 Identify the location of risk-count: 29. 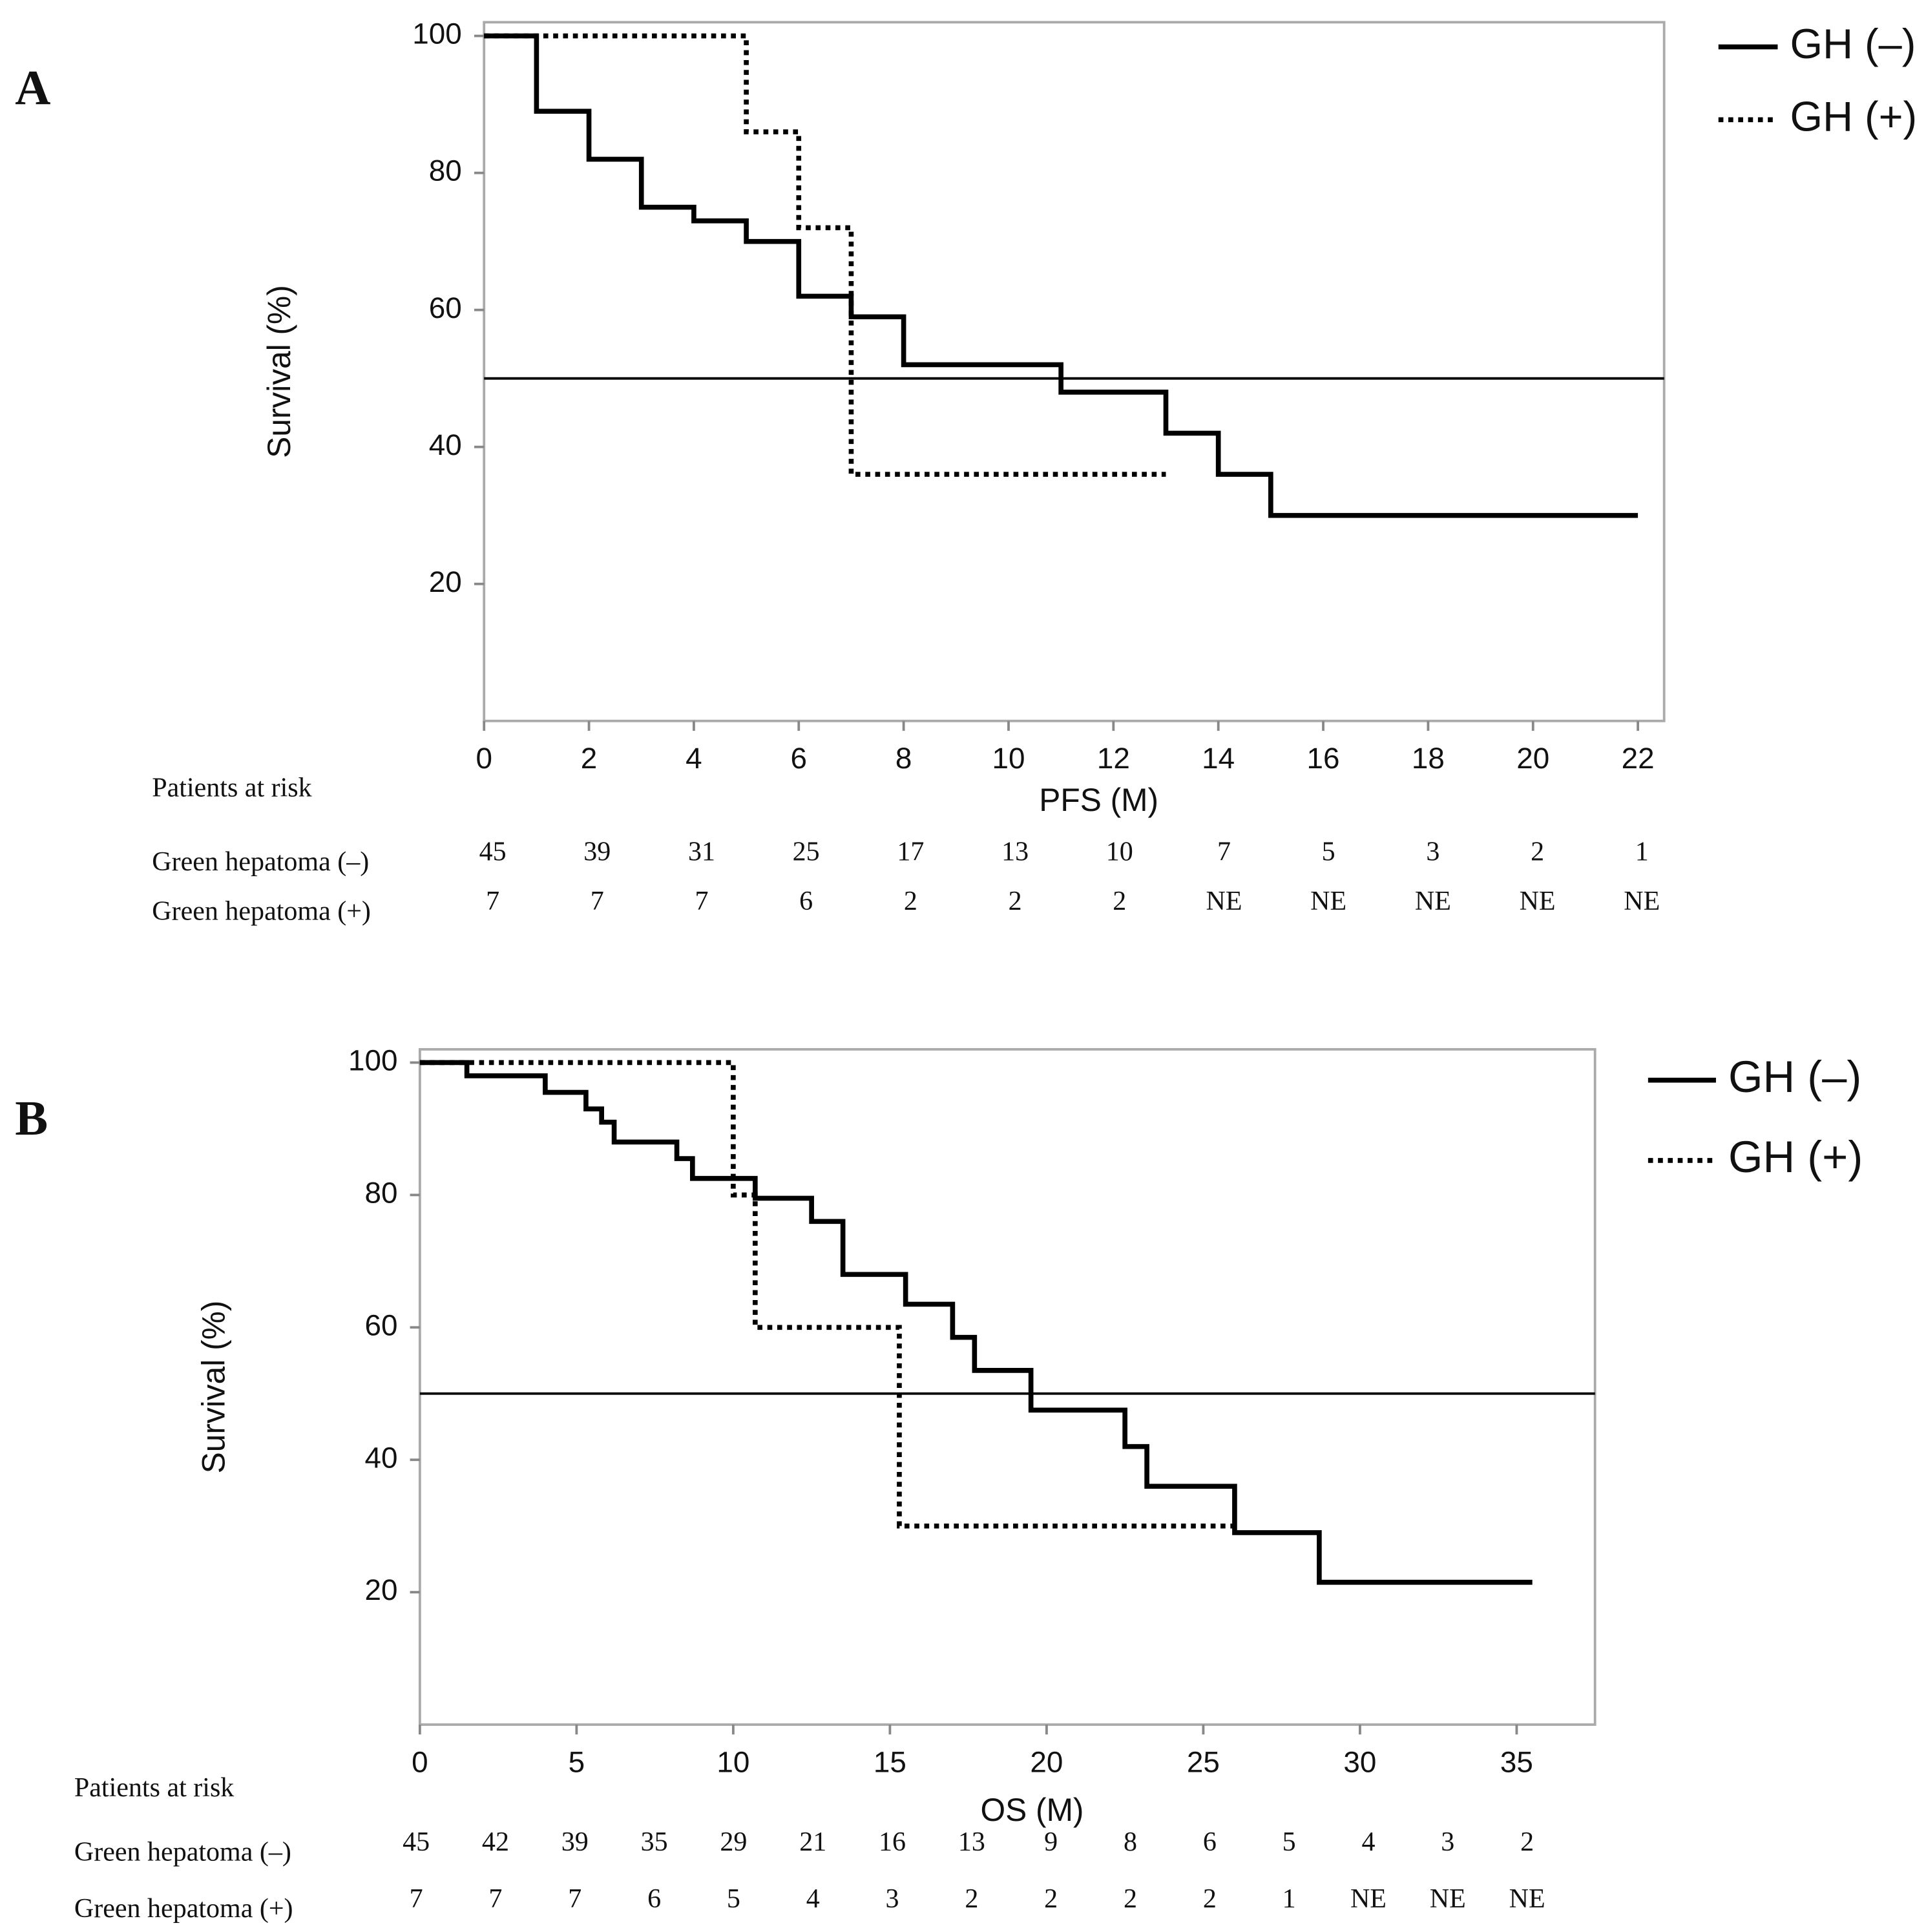
(733, 1842).